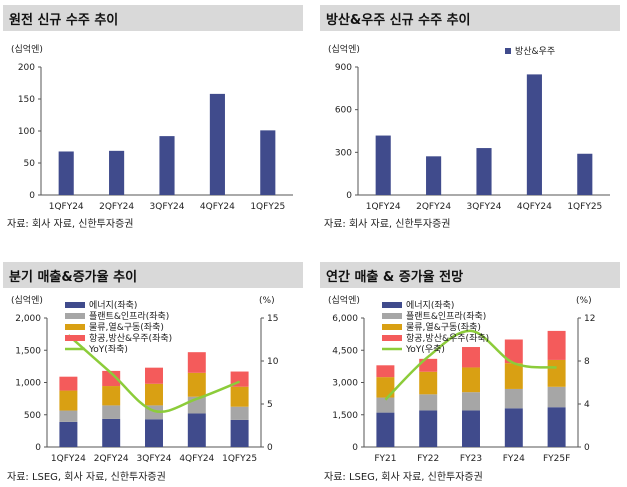 The width and height of the screenshot is (627, 487). Describe the element at coordinates (26, 132) in the screenshot. I see `y-tick-label: 100` at that location.